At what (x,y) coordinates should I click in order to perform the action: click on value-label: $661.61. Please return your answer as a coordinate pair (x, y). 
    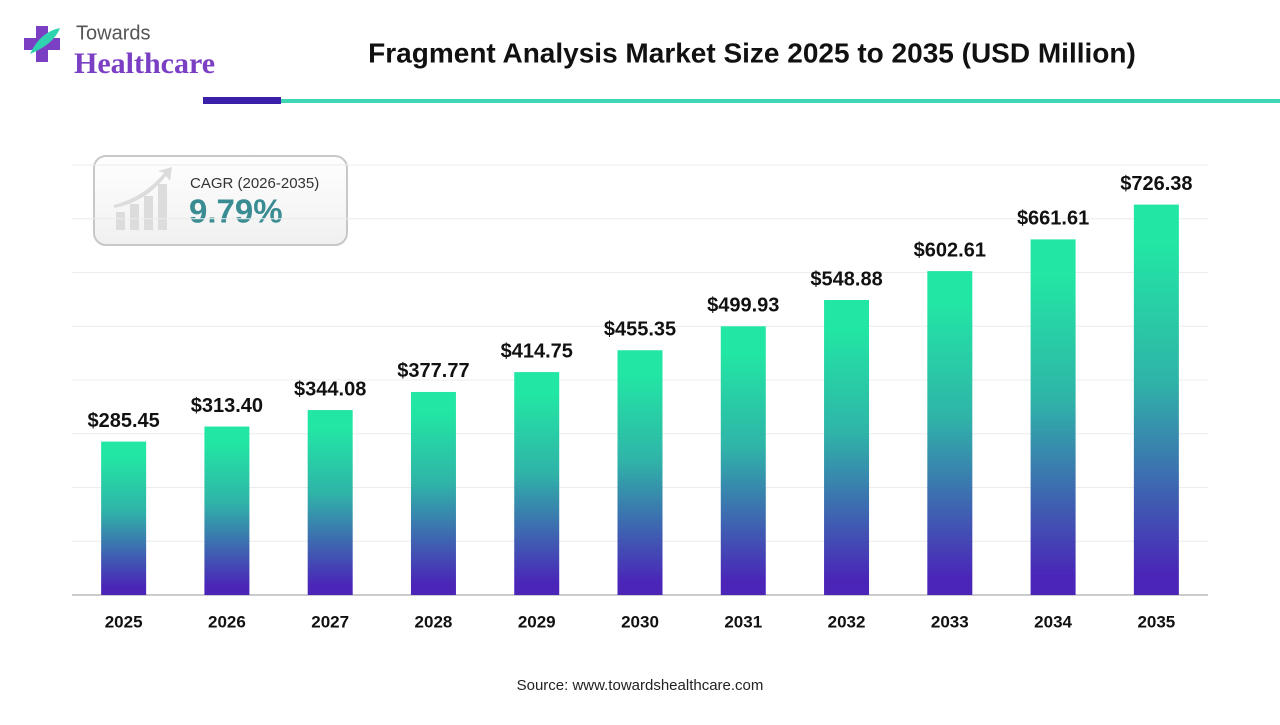
    Looking at the image, I should click on (1053, 219).